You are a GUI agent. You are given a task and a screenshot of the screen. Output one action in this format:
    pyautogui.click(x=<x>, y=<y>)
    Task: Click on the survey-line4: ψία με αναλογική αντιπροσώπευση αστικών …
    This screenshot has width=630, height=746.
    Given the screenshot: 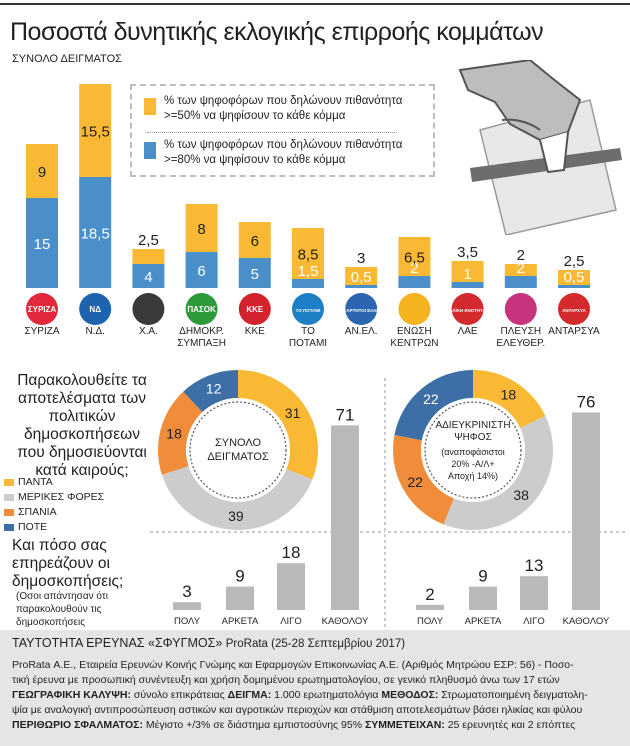 What is the action you would take?
    pyautogui.click(x=297, y=710)
    